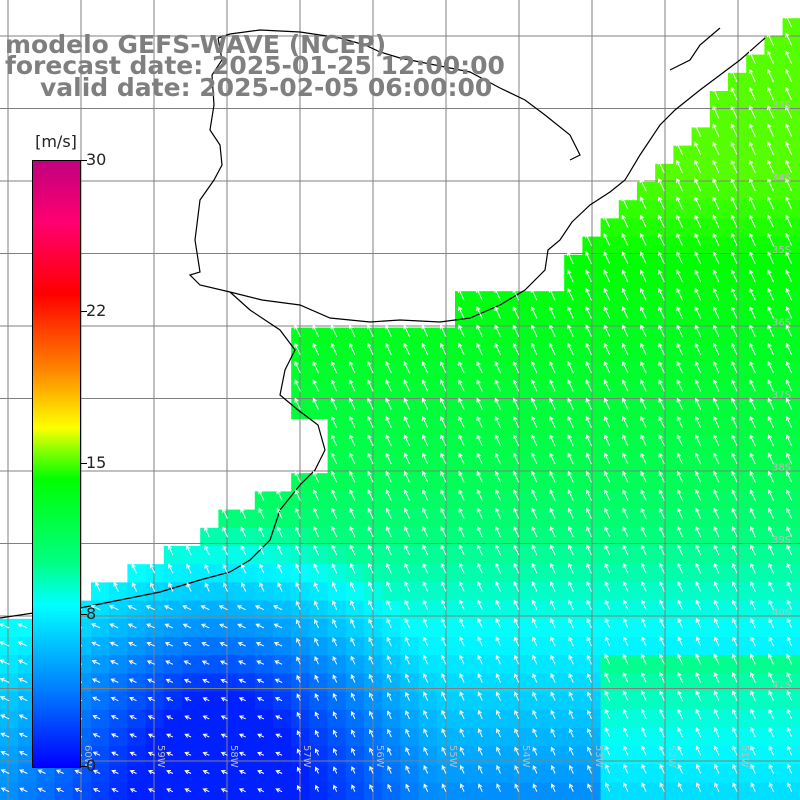 The image size is (800, 800). What do you see at coordinates (781, 685) in the screenshot?
I see `latitude-label: 41S` at bounding box center [781, 685].